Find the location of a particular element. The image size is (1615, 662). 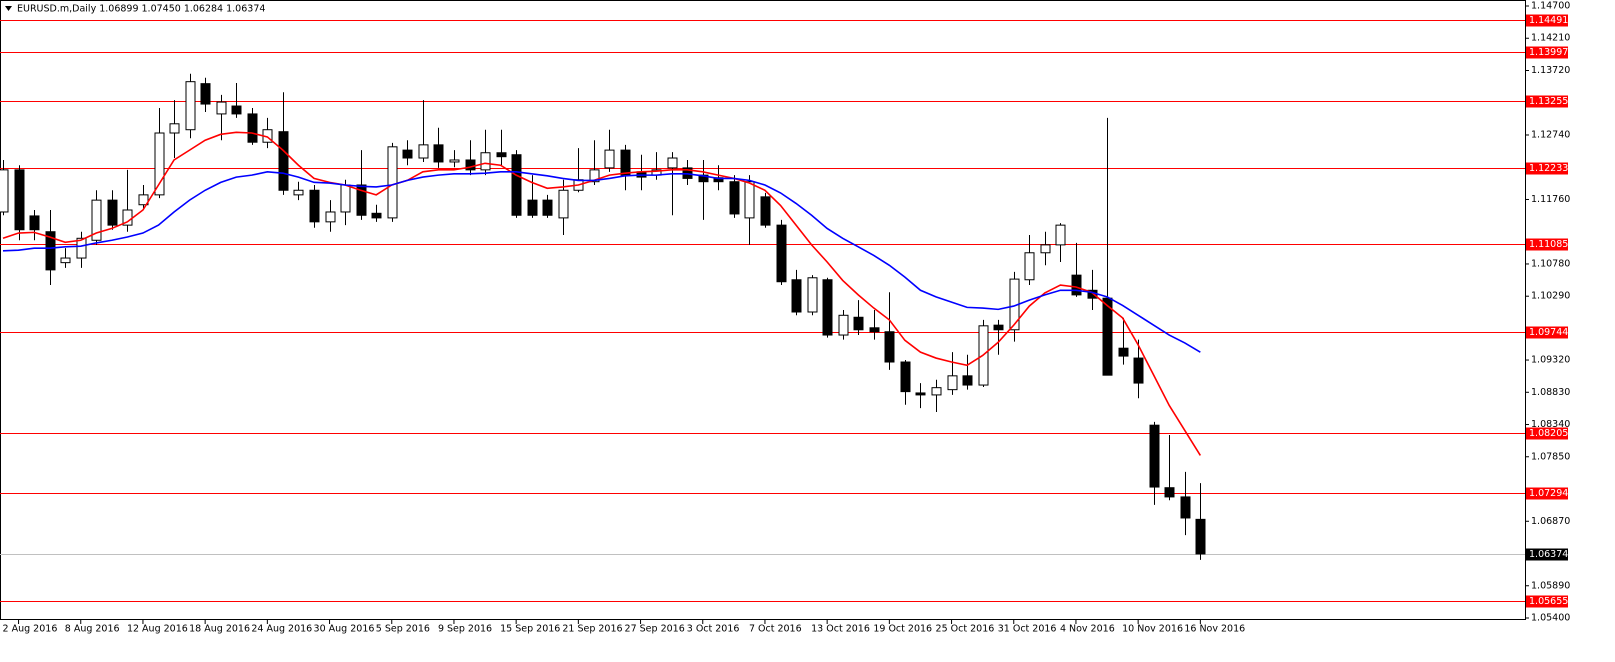

x-tick-label: 25 Oct 2016 is located at coordinates (965, 629).